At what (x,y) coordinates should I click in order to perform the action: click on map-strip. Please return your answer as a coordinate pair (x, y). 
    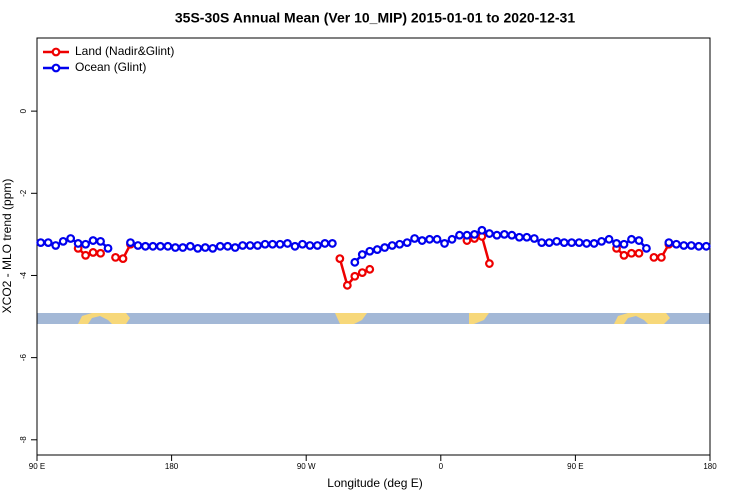
    Looking at the image, I should click on (373, 318).